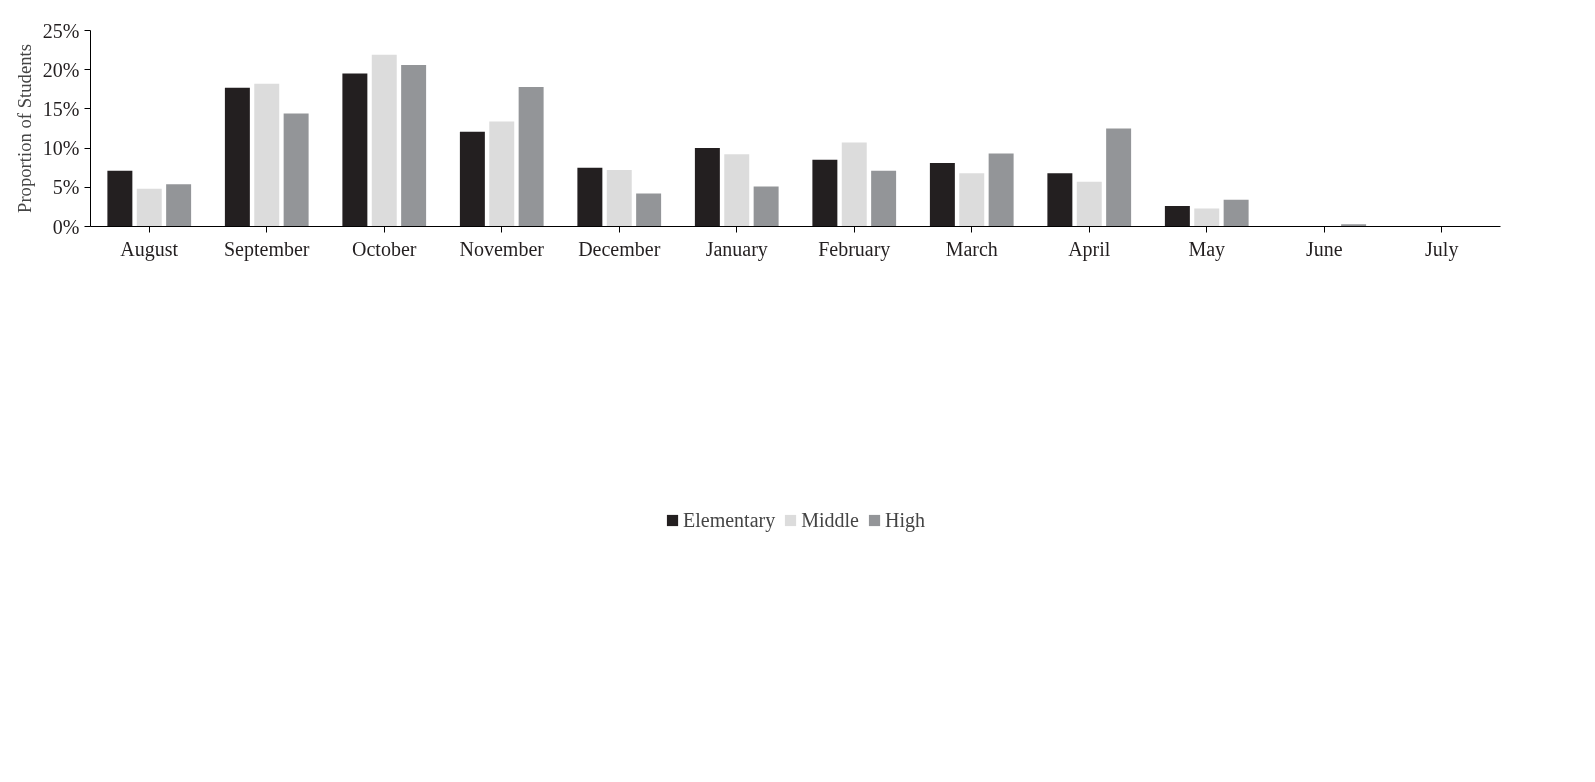  I want to click on y-tick-label: 5%, so click(66, 187).